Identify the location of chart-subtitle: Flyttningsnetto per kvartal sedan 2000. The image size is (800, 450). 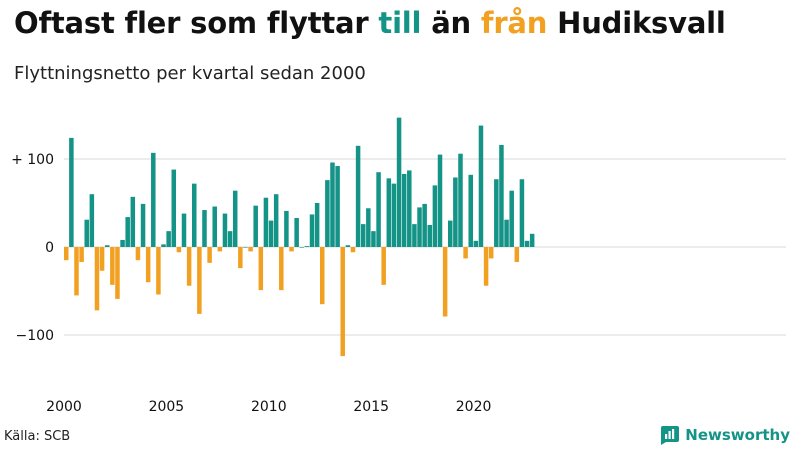
(190, 73).